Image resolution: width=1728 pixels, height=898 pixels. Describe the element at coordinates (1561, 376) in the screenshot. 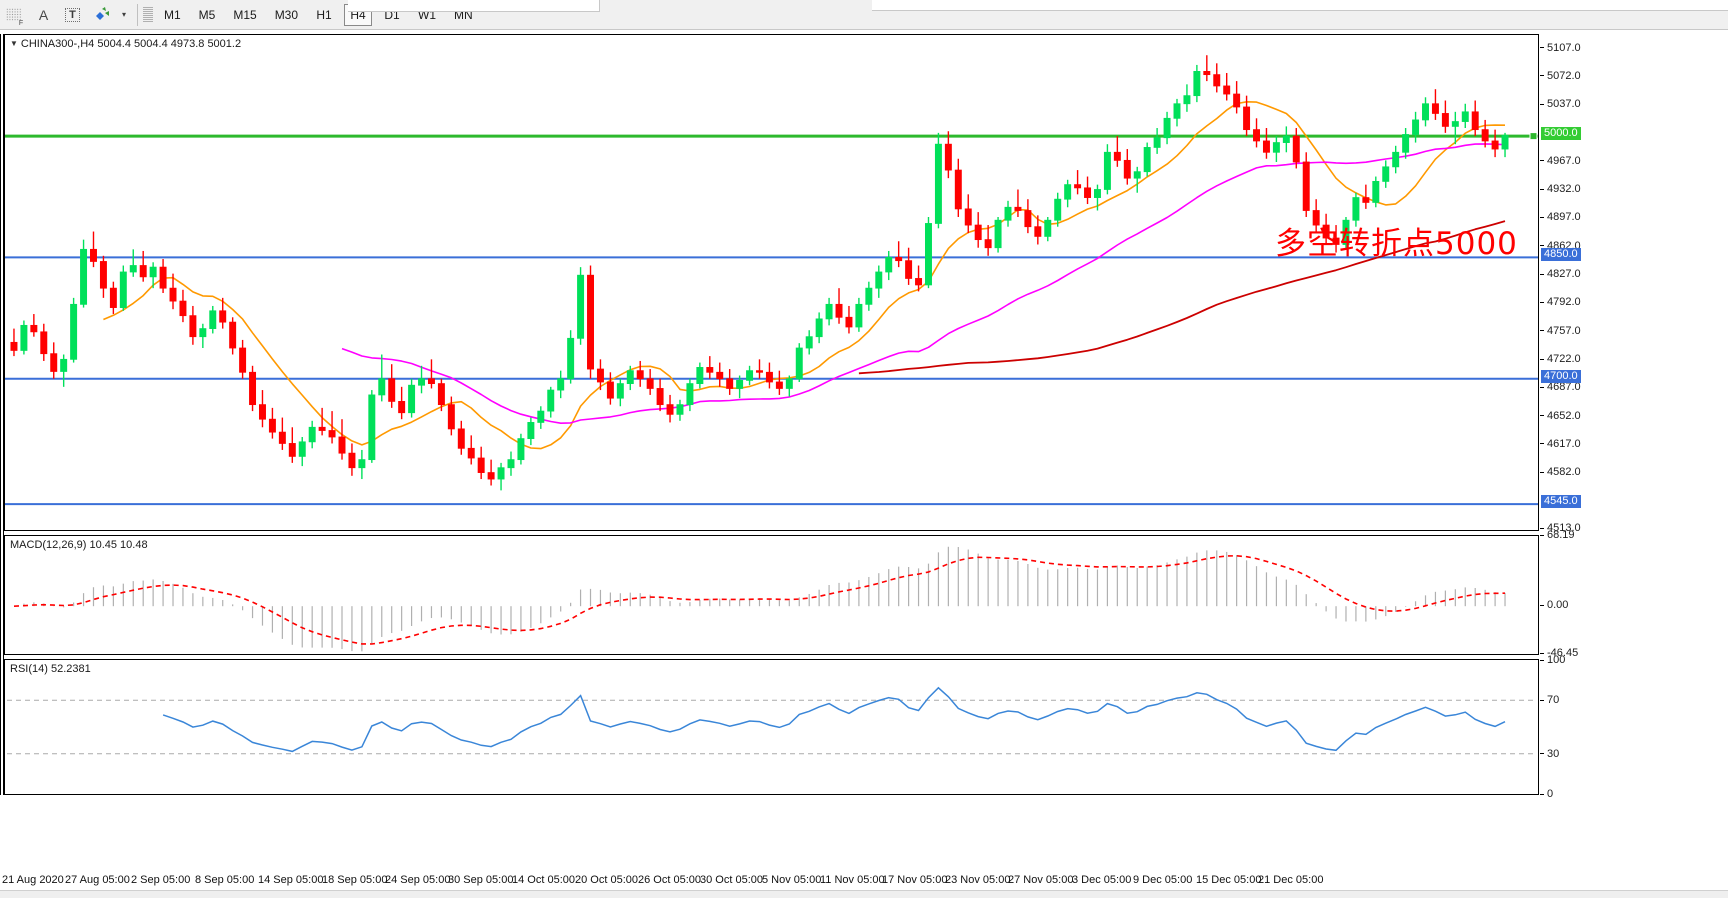

I see `price-badge-4700-0: 4700.0` at that location.